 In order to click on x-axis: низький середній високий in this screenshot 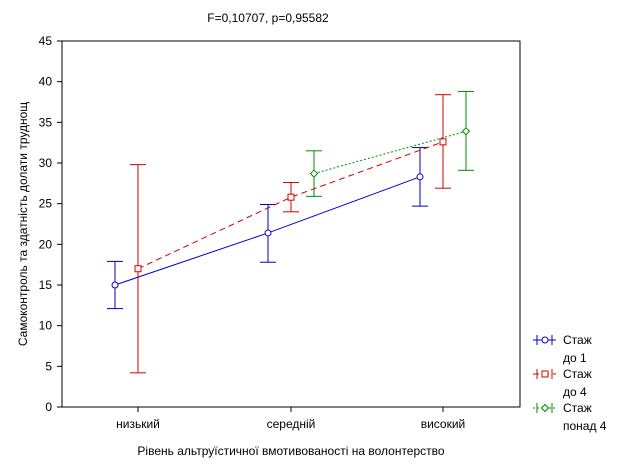, I will do `click(290, 419)`.